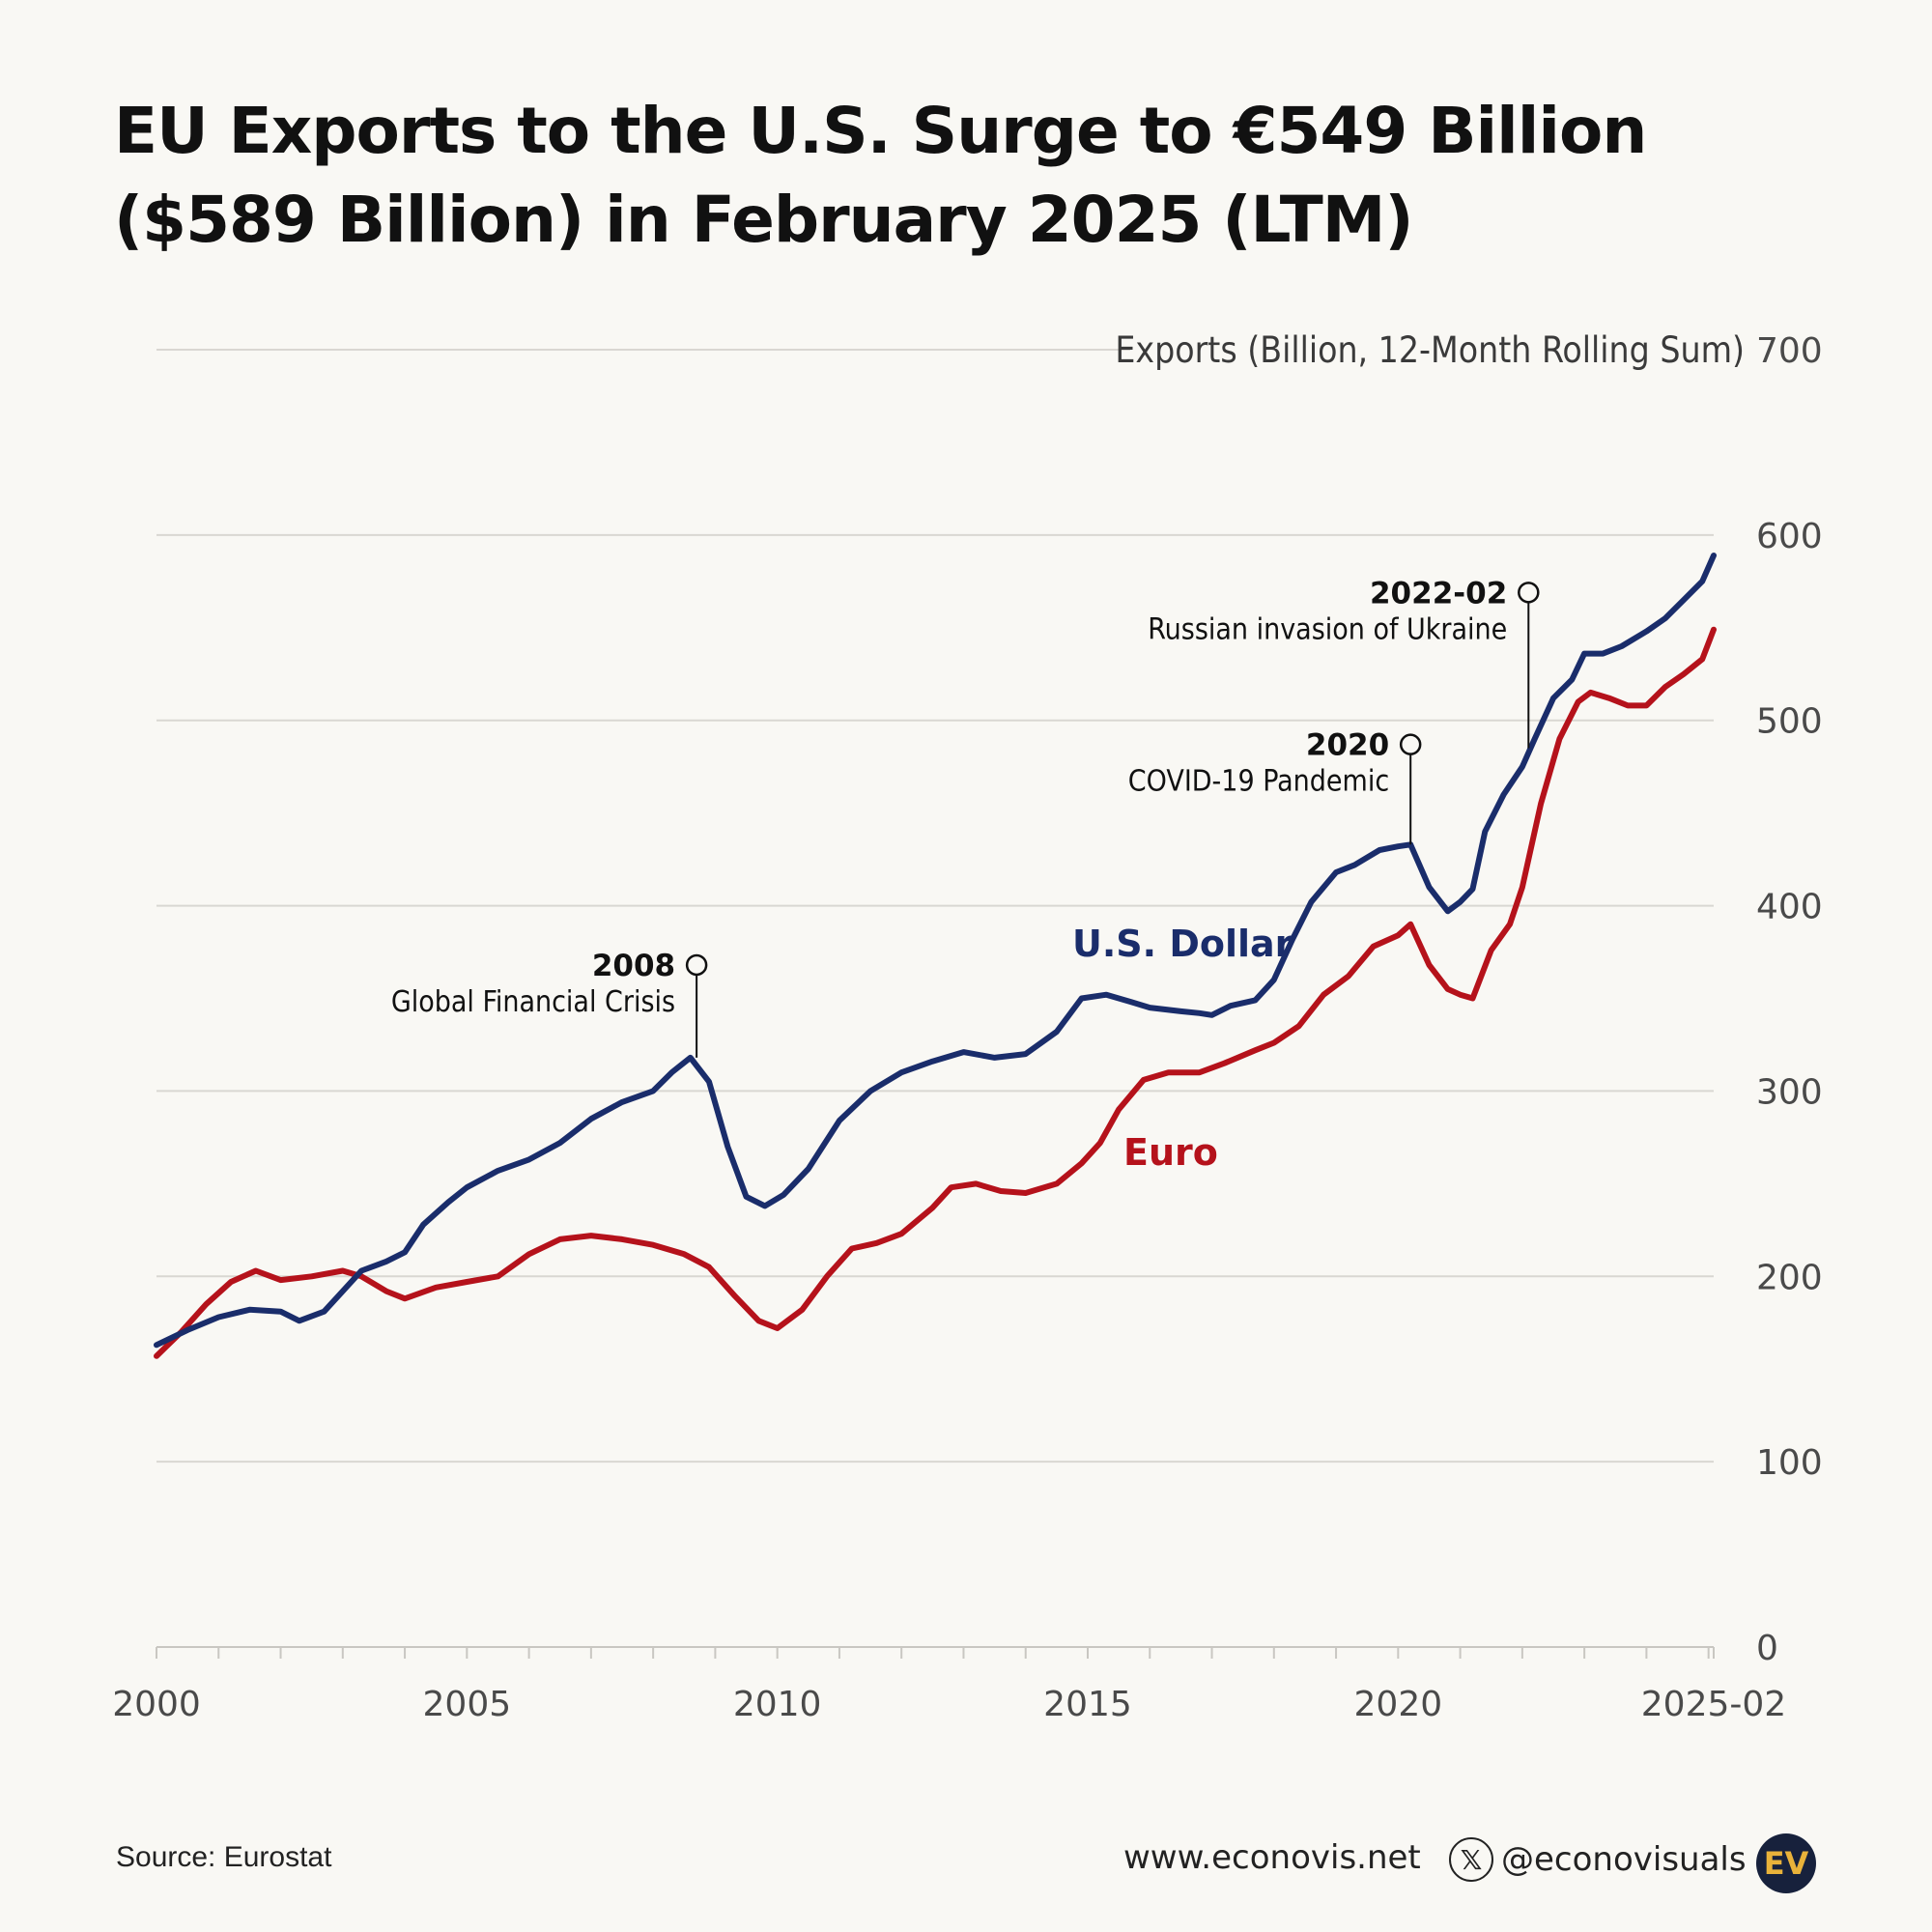 The image size is (1932, 1932). What do you see at coordinates (533, 1002) in the screenshot?
I see `annotation-text: Global Financial Crisis` at bounding box center [533, 1002].